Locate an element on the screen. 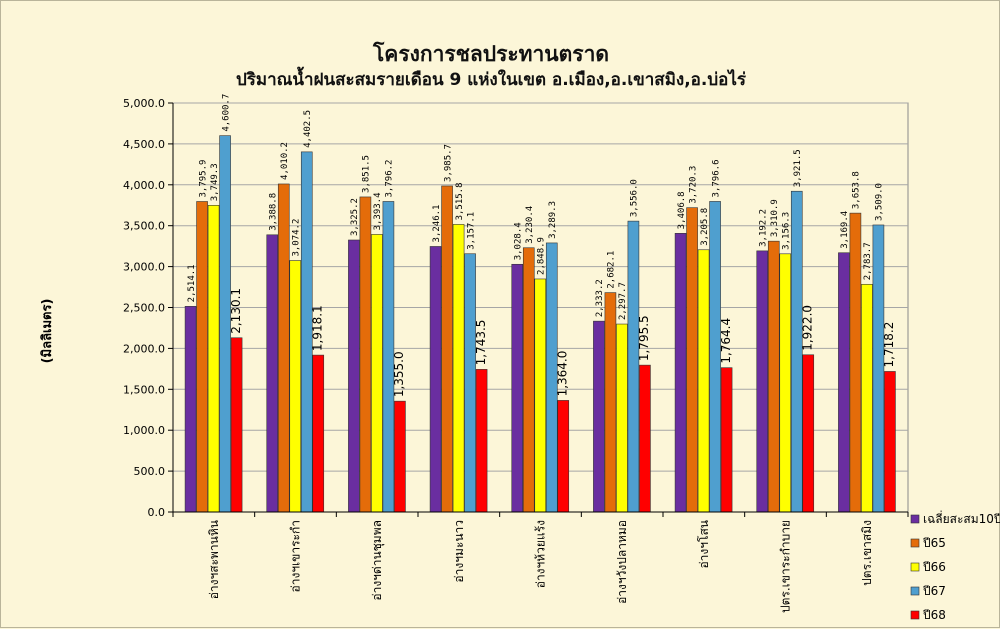 The image size is (1000, 629). data-label: 2,514.1 is located at coordinates (192, 283).